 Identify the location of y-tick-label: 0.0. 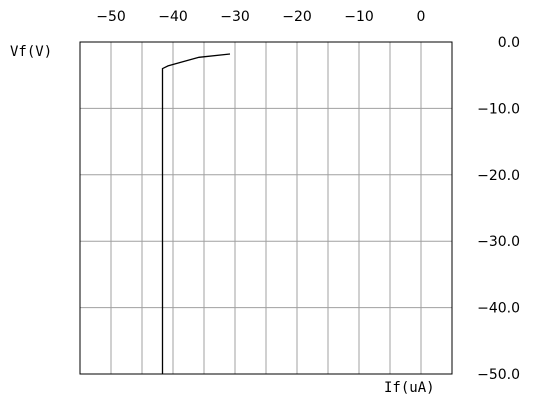
(509, 43).